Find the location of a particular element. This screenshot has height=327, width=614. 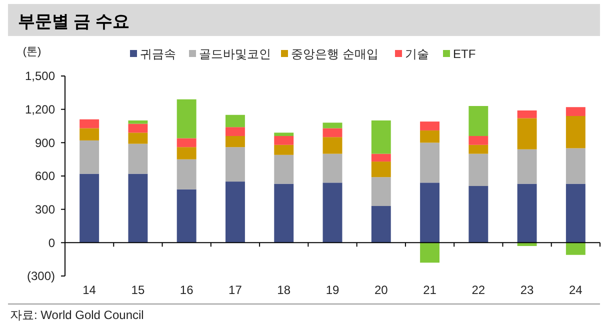

x-tick-label: 16 is located at coordinates (187, 290).